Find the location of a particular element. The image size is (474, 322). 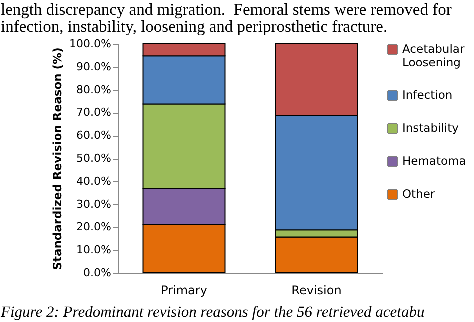

y-tick-label: 30.0% is located at coordinates (94, 204).